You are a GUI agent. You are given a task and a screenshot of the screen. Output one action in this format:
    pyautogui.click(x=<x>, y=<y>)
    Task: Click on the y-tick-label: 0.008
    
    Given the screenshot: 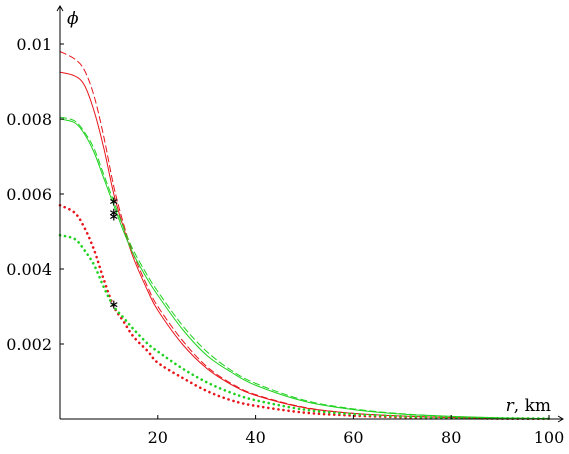 What is the action you would take?
    pyautogui.click(x=29, y=119)
    